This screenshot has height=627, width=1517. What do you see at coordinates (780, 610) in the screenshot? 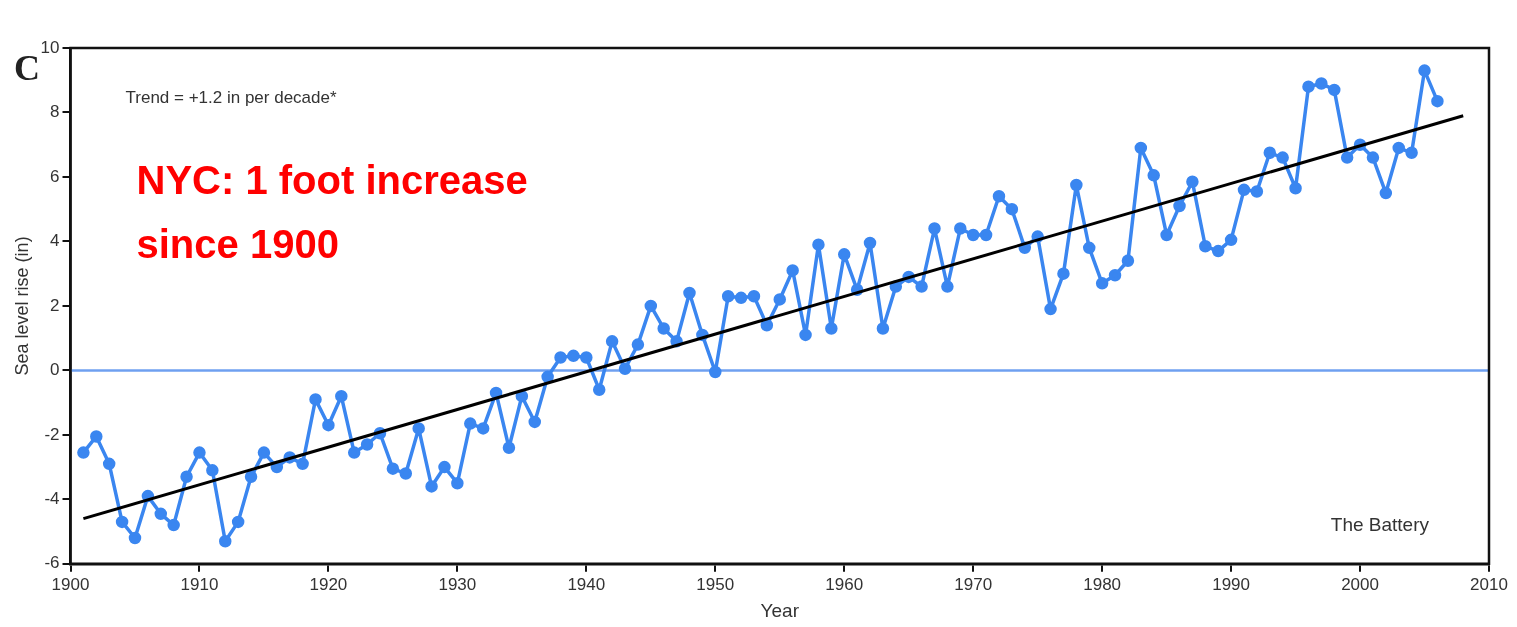
I see `x-axis-title: Year` at bounding box center [780, 610].